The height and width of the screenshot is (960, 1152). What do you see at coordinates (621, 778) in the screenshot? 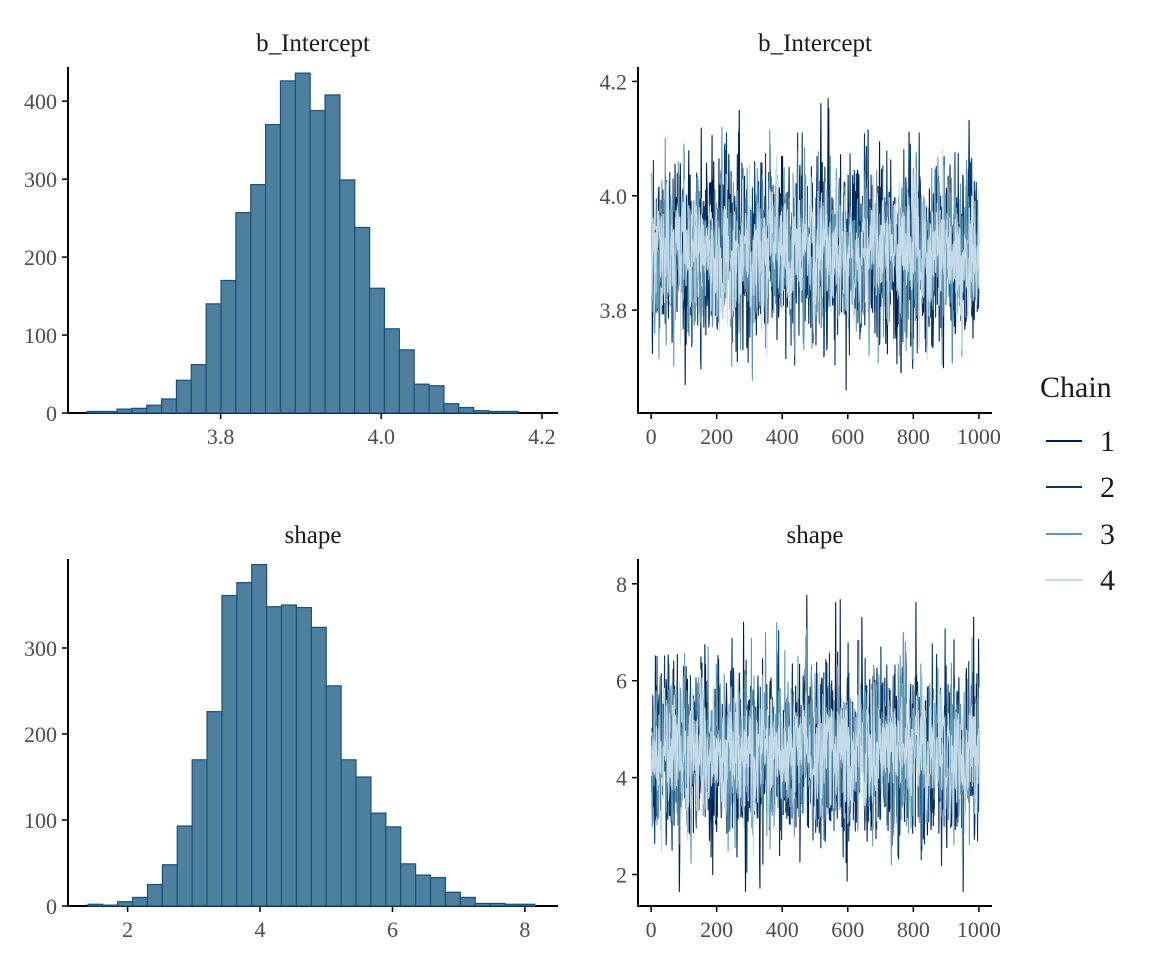
I see `y-tick-label: 4` at bounding box center [621, 778].